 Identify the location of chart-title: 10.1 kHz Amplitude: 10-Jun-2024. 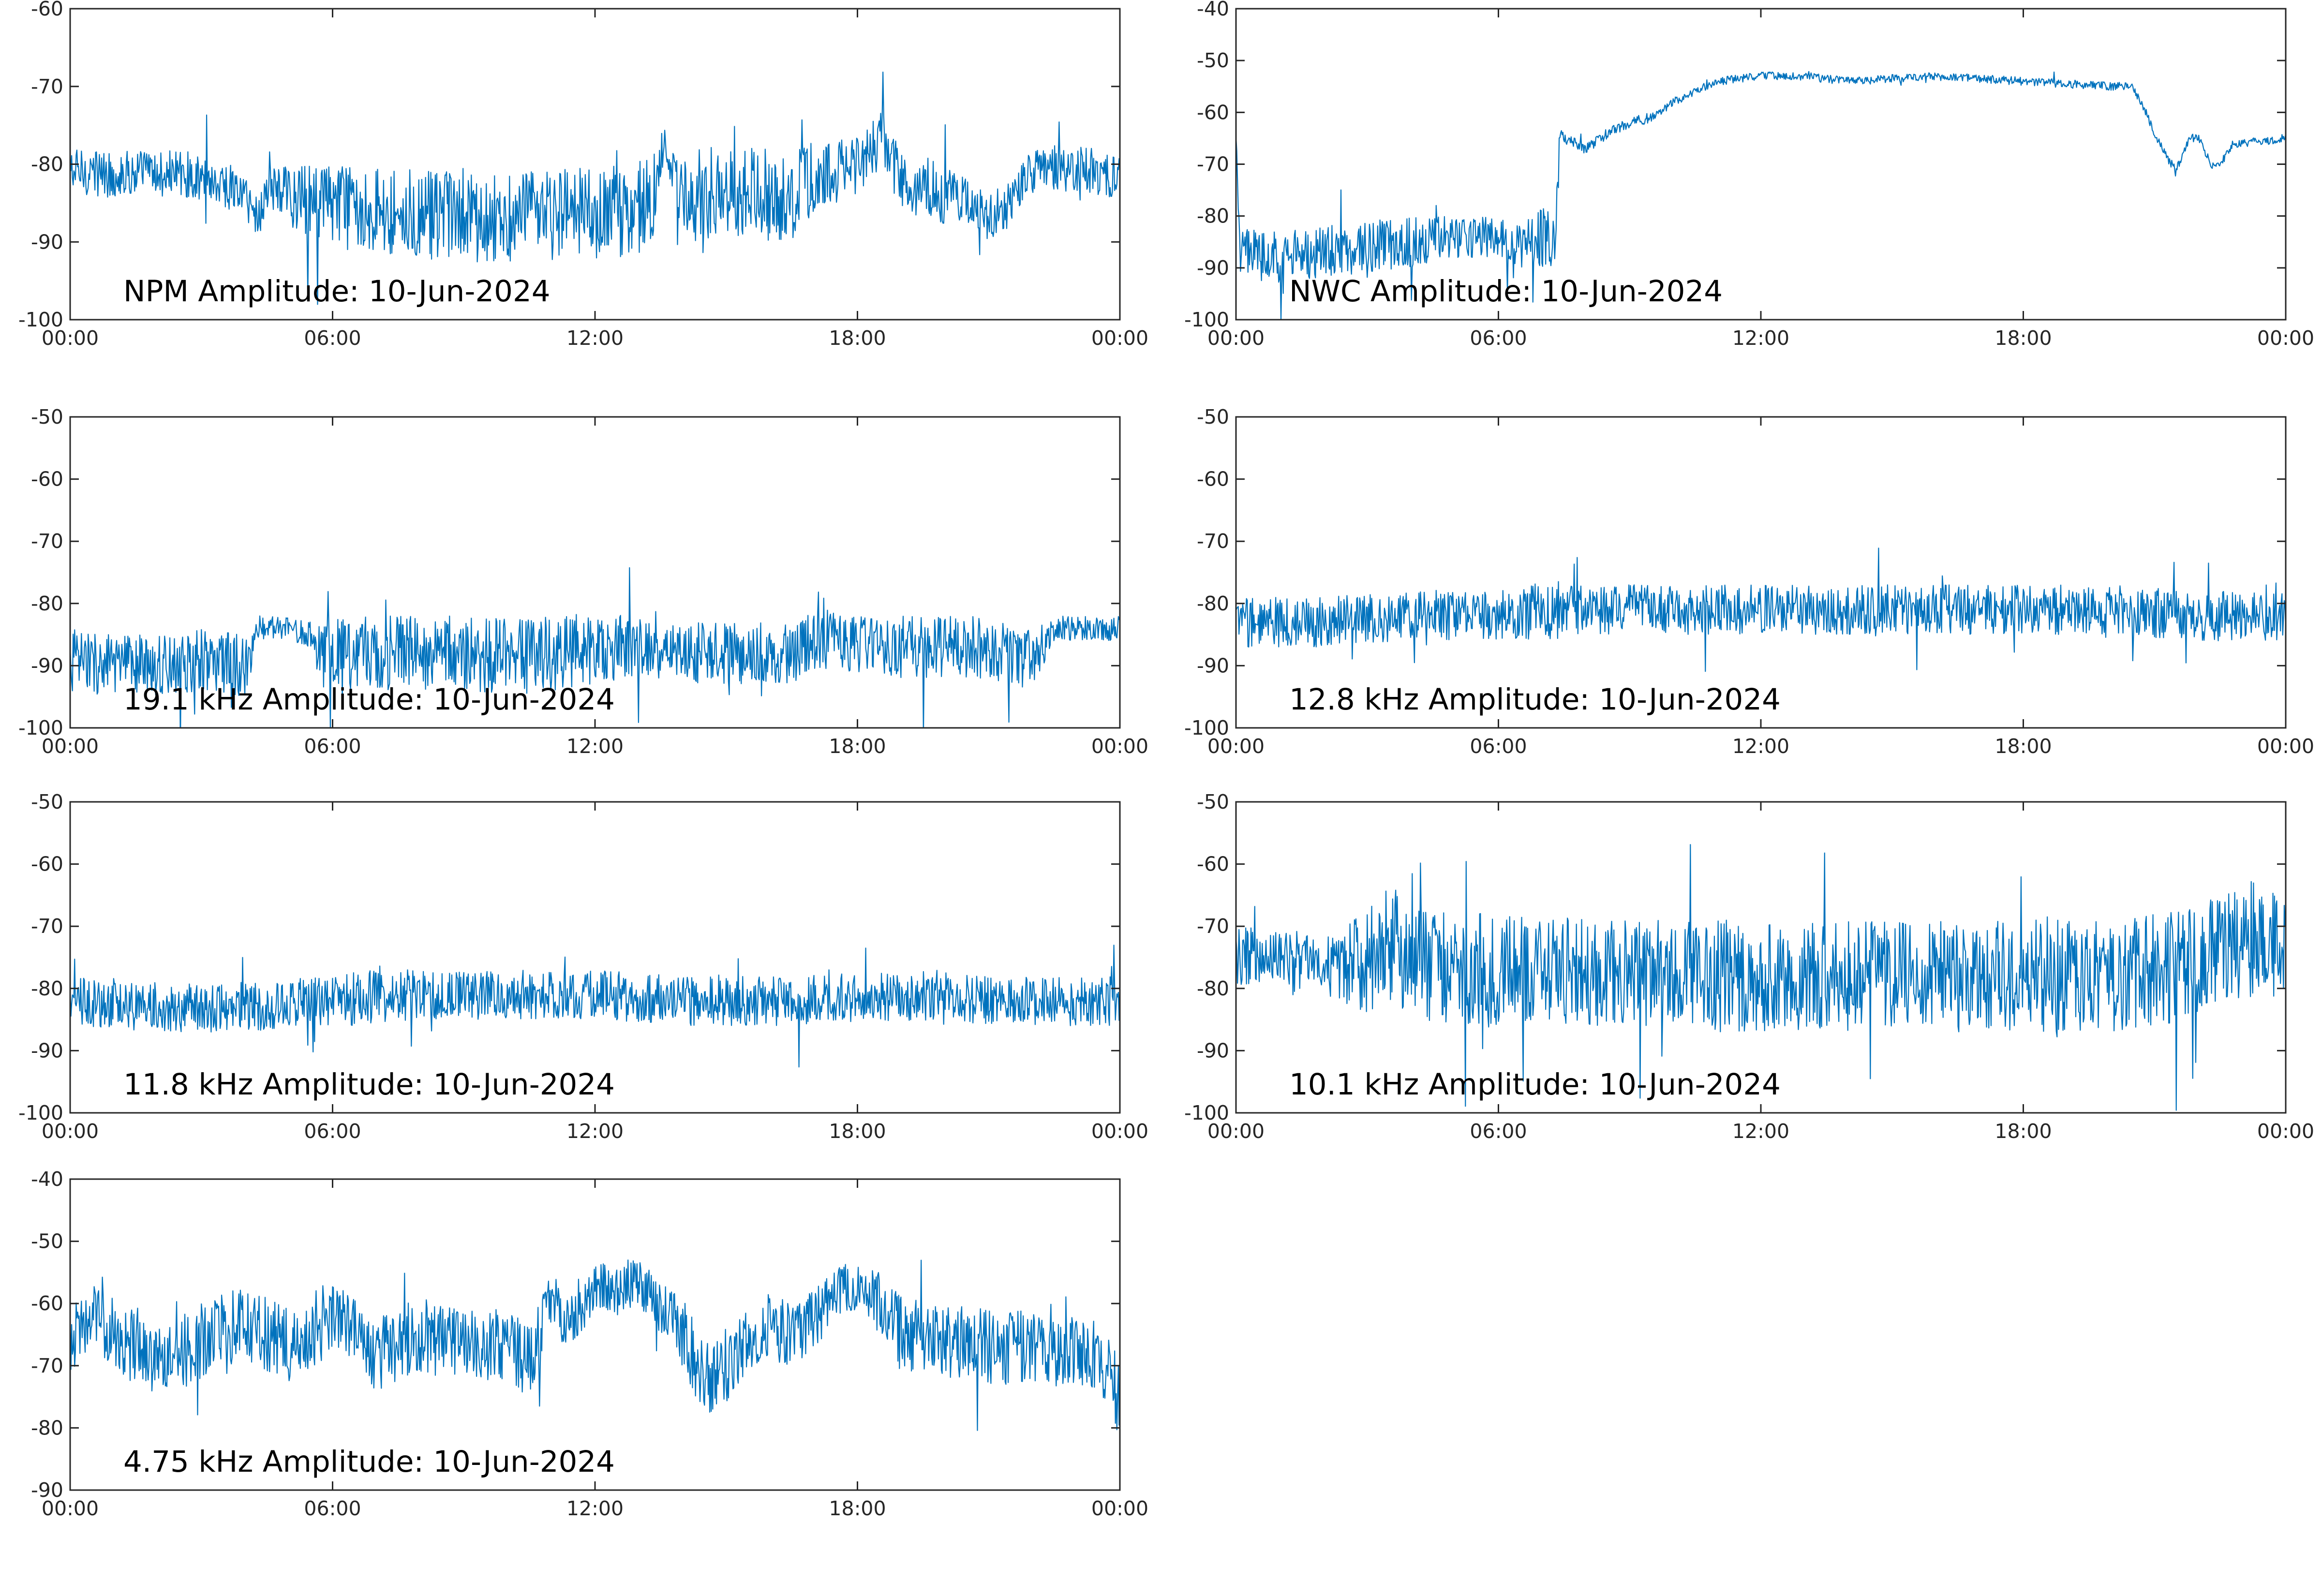
(1535, 1084).